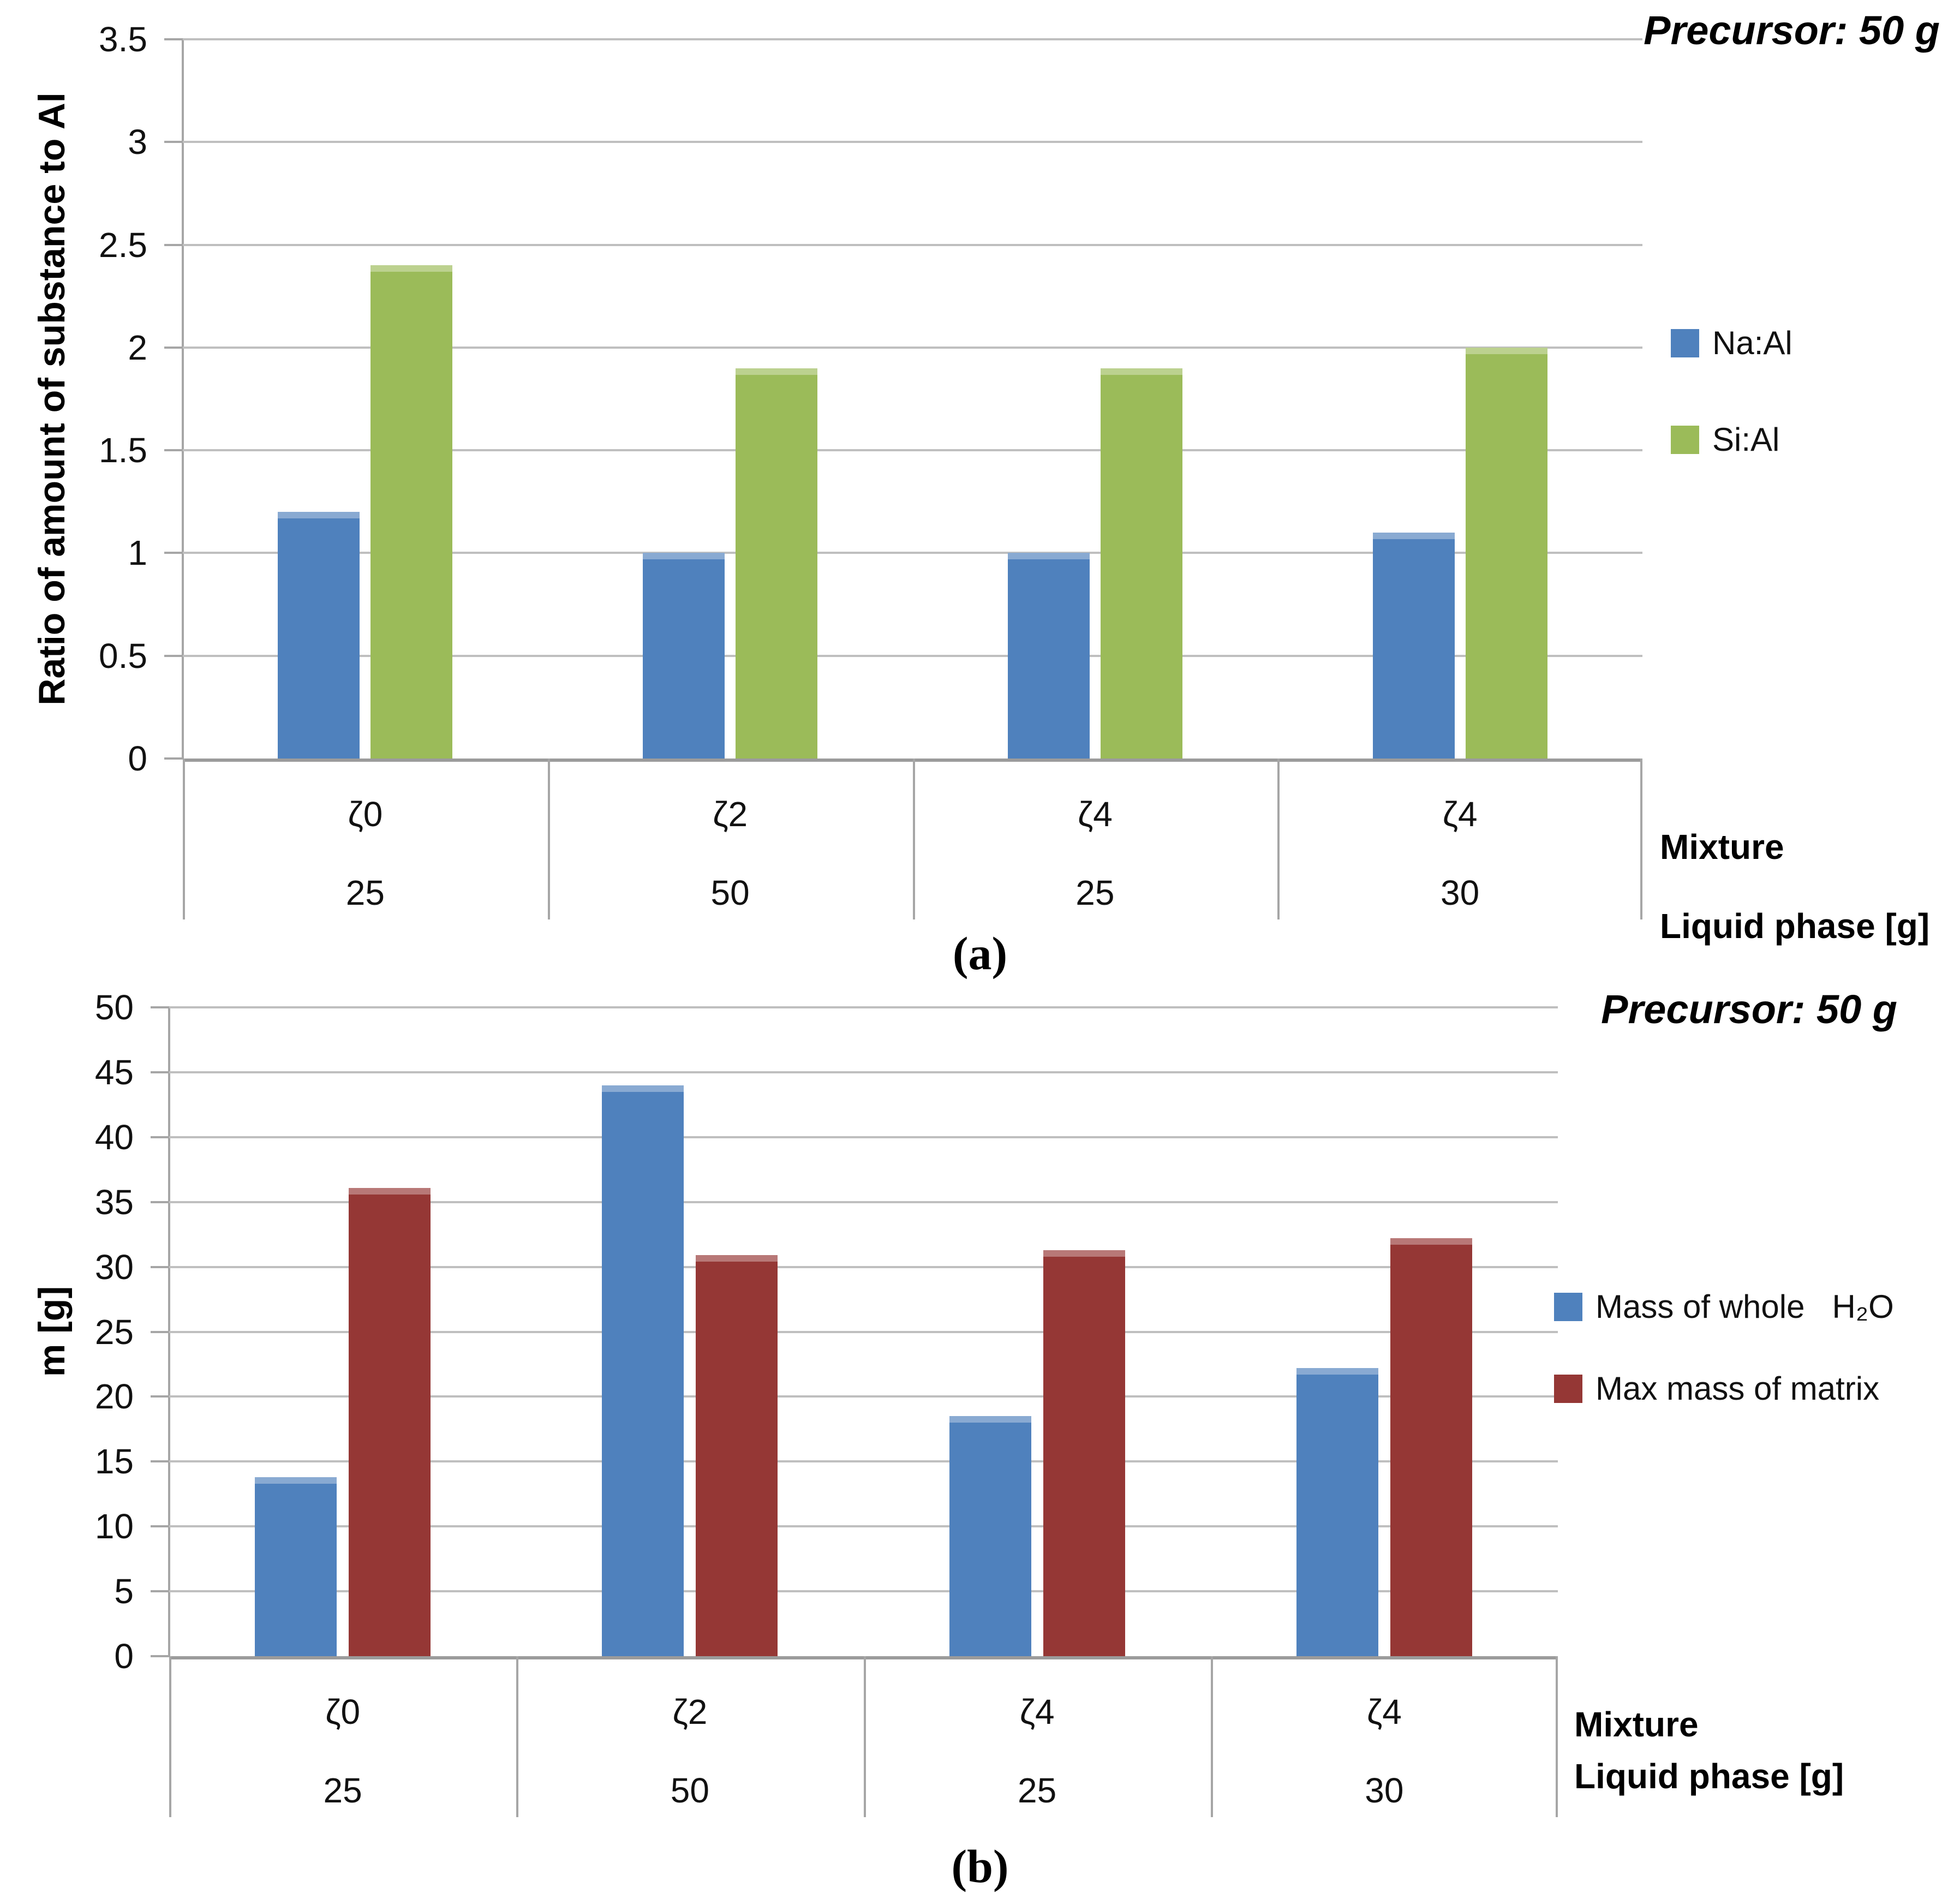  I want to click on y-tick-label: 1, so click(137, 553).